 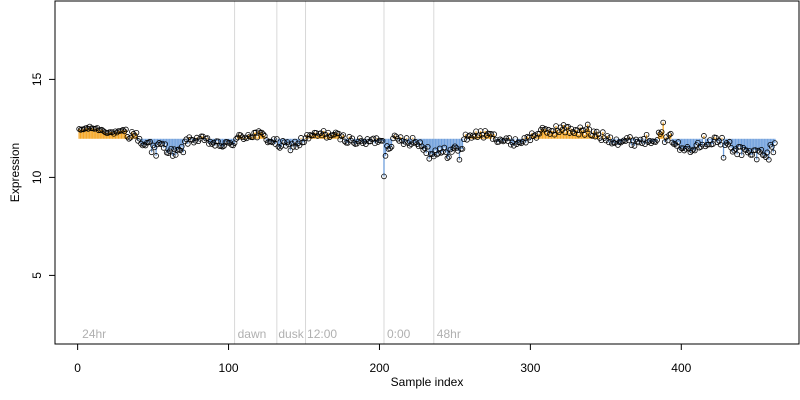 What do you see at coordinates (322, 334) in the screenshot?
I see `phase-label: 12:00` at bounding box center [322, 334].